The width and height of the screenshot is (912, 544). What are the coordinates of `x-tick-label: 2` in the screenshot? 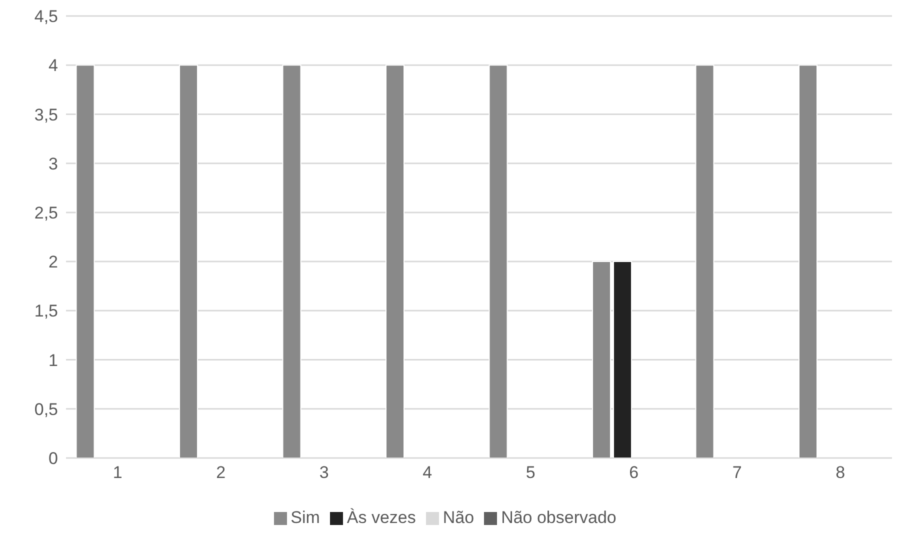 It's located at (221, 472).